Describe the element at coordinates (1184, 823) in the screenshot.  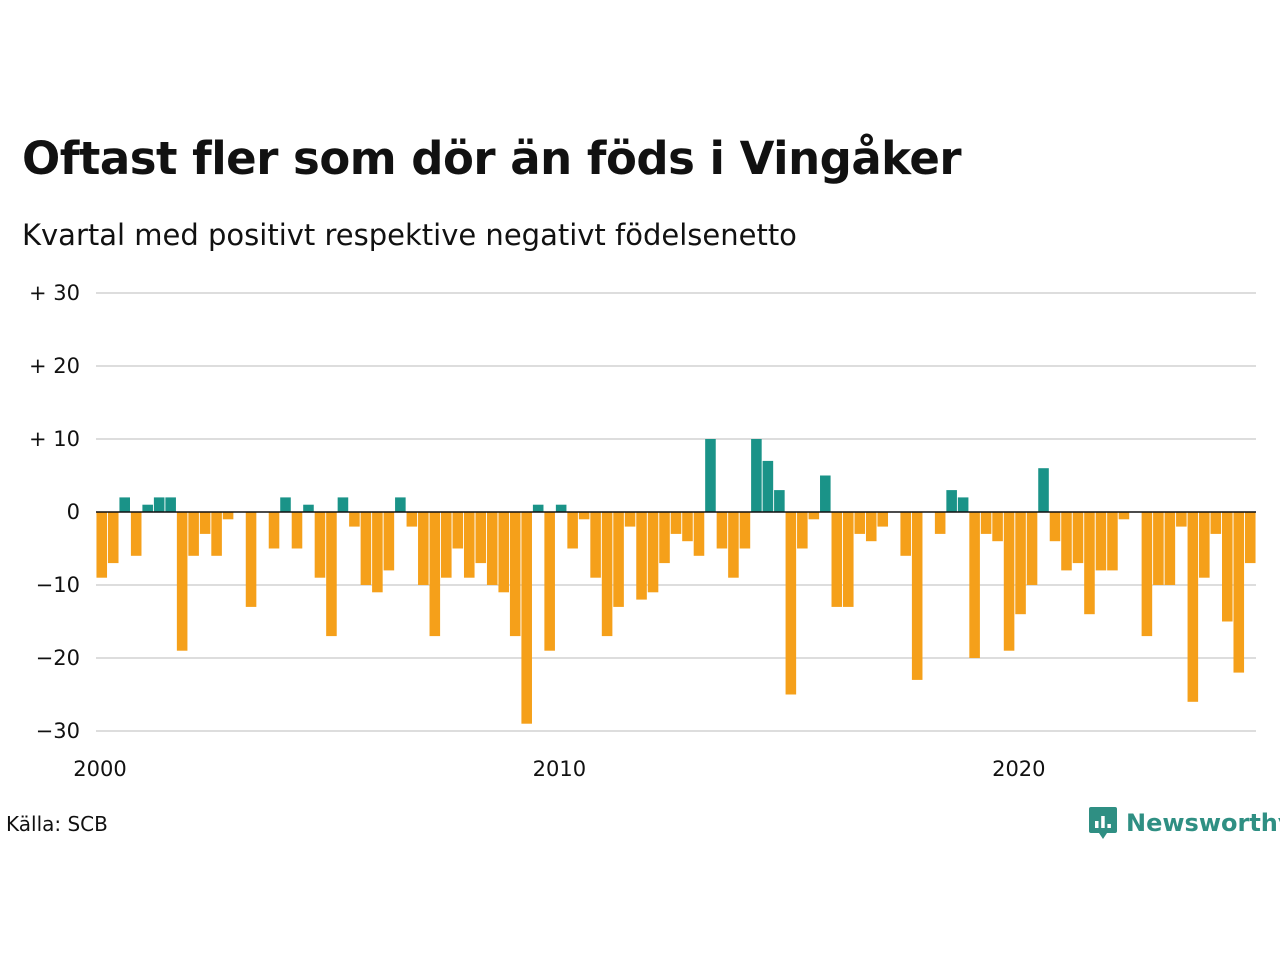
I see `brand-logo: Newsworthy` at that location.